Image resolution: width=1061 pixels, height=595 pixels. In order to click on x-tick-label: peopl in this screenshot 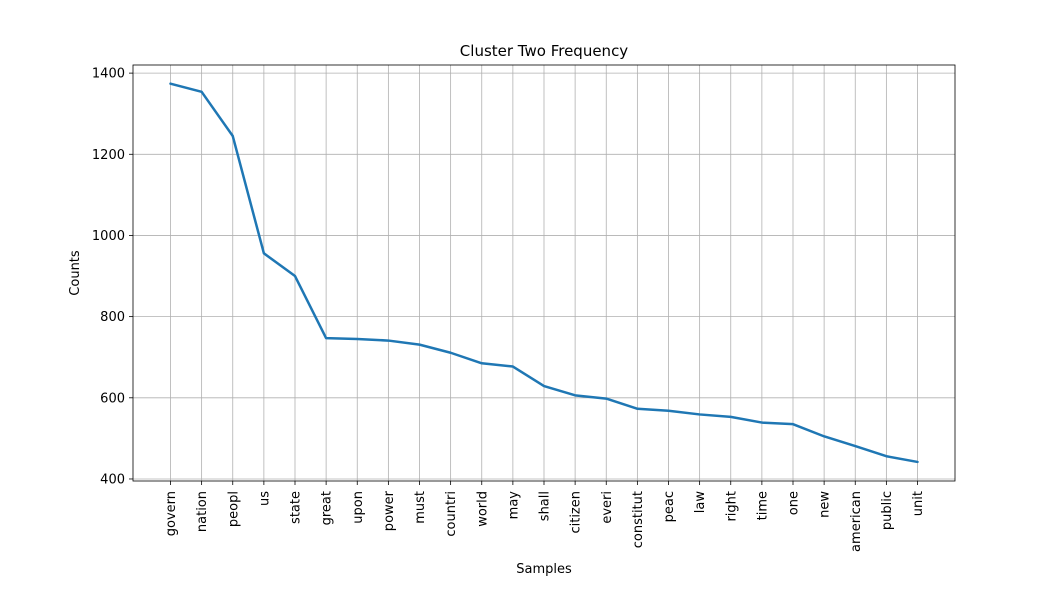, I will do `click(233, 509)`.